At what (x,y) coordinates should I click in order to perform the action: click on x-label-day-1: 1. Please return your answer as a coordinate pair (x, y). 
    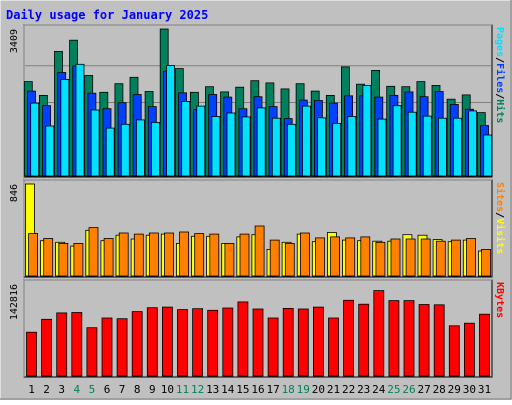
    Looking at the image, I should click on (31, 389).